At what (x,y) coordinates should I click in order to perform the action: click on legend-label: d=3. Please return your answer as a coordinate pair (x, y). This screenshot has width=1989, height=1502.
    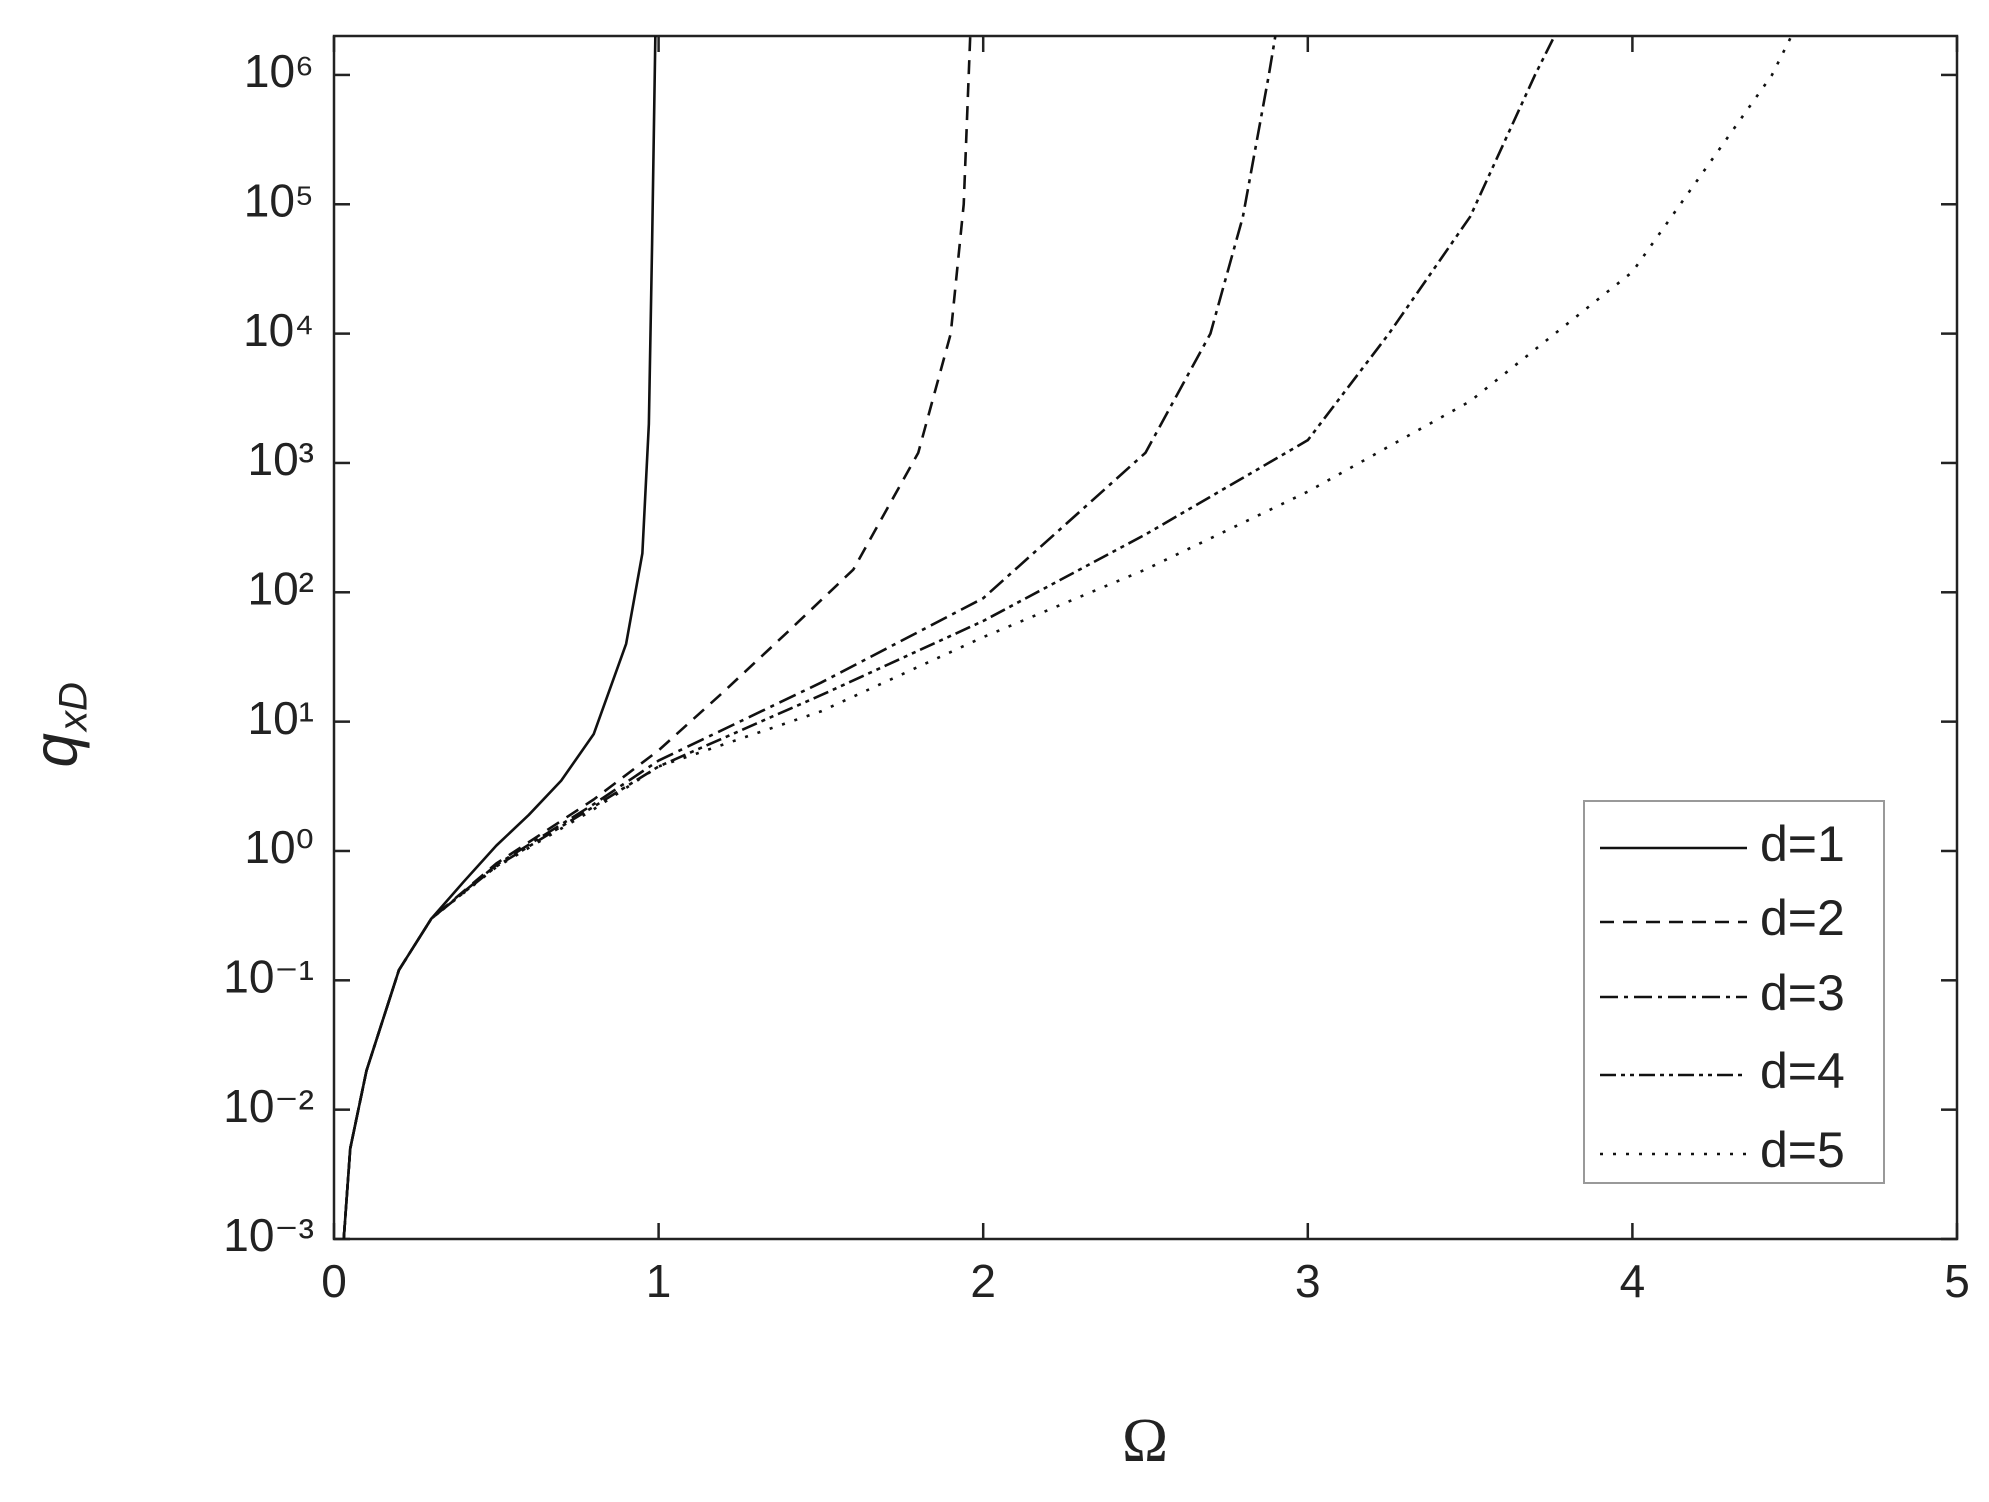
    Looking at the image, I should click on (1802, 993).